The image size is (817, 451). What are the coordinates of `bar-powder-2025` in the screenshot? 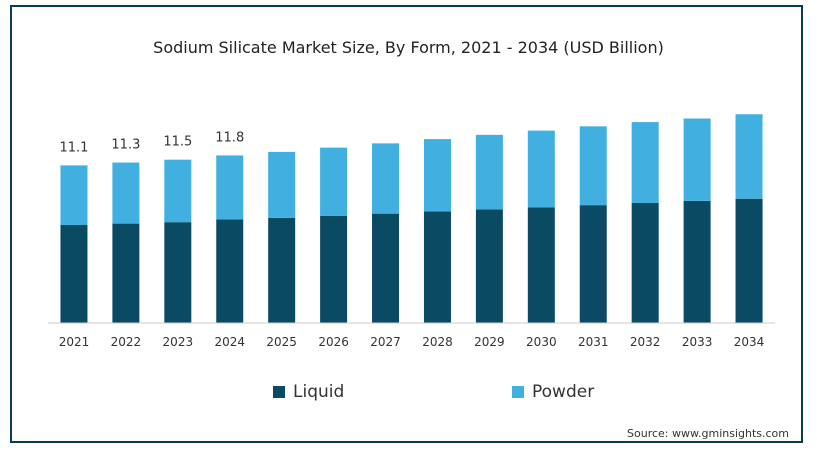 It's located at (282, 184).